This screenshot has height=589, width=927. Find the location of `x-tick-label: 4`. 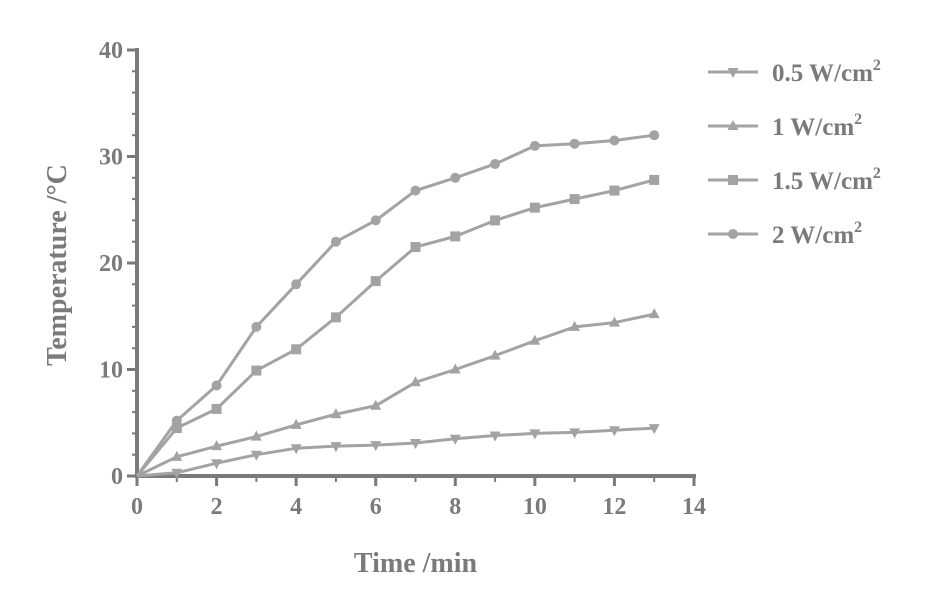

x-tick-label: 4 is located at coordinates (296, 507).